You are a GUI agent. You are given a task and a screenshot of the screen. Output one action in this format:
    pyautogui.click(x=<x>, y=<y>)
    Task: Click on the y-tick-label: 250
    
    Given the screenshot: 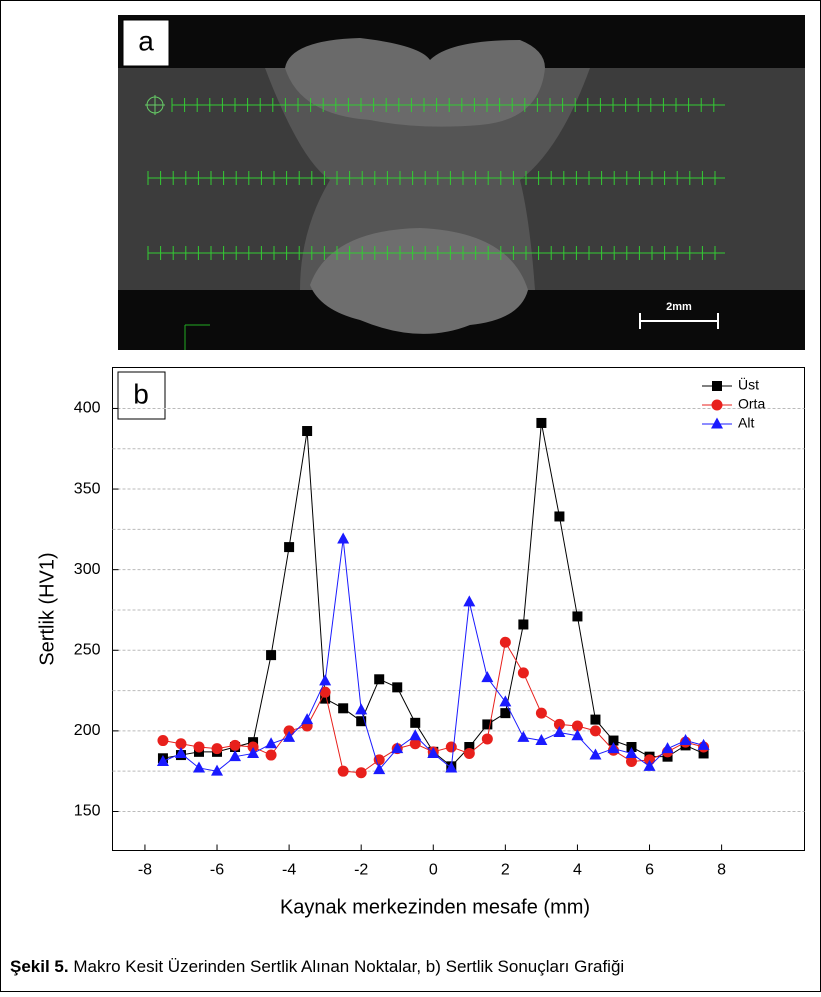 What is the action you would take?
    pyautogui.click(x=87, y=649)
    